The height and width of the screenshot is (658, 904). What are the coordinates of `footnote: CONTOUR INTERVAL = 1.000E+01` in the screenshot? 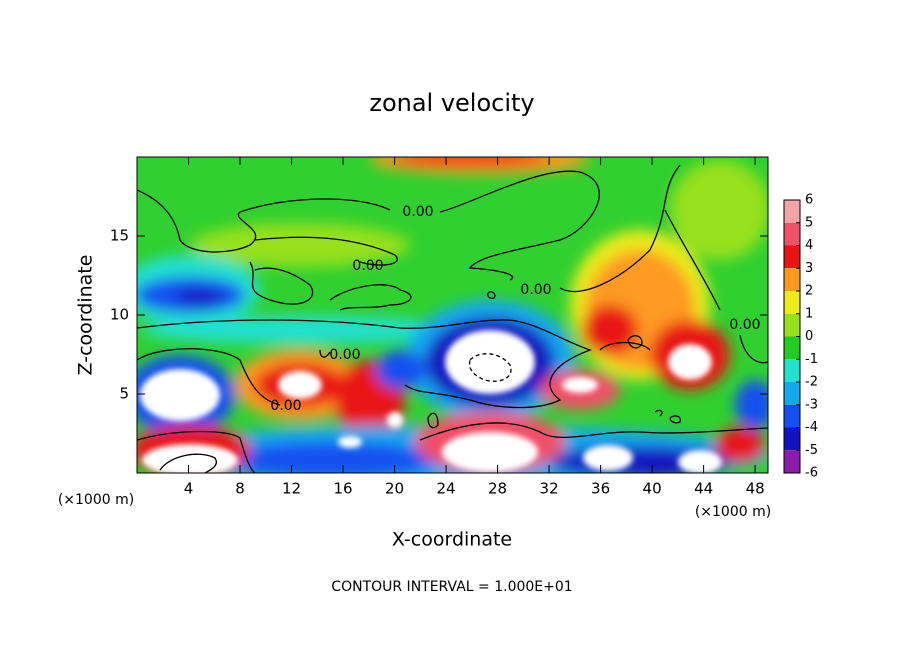 It's located at (451, 587).